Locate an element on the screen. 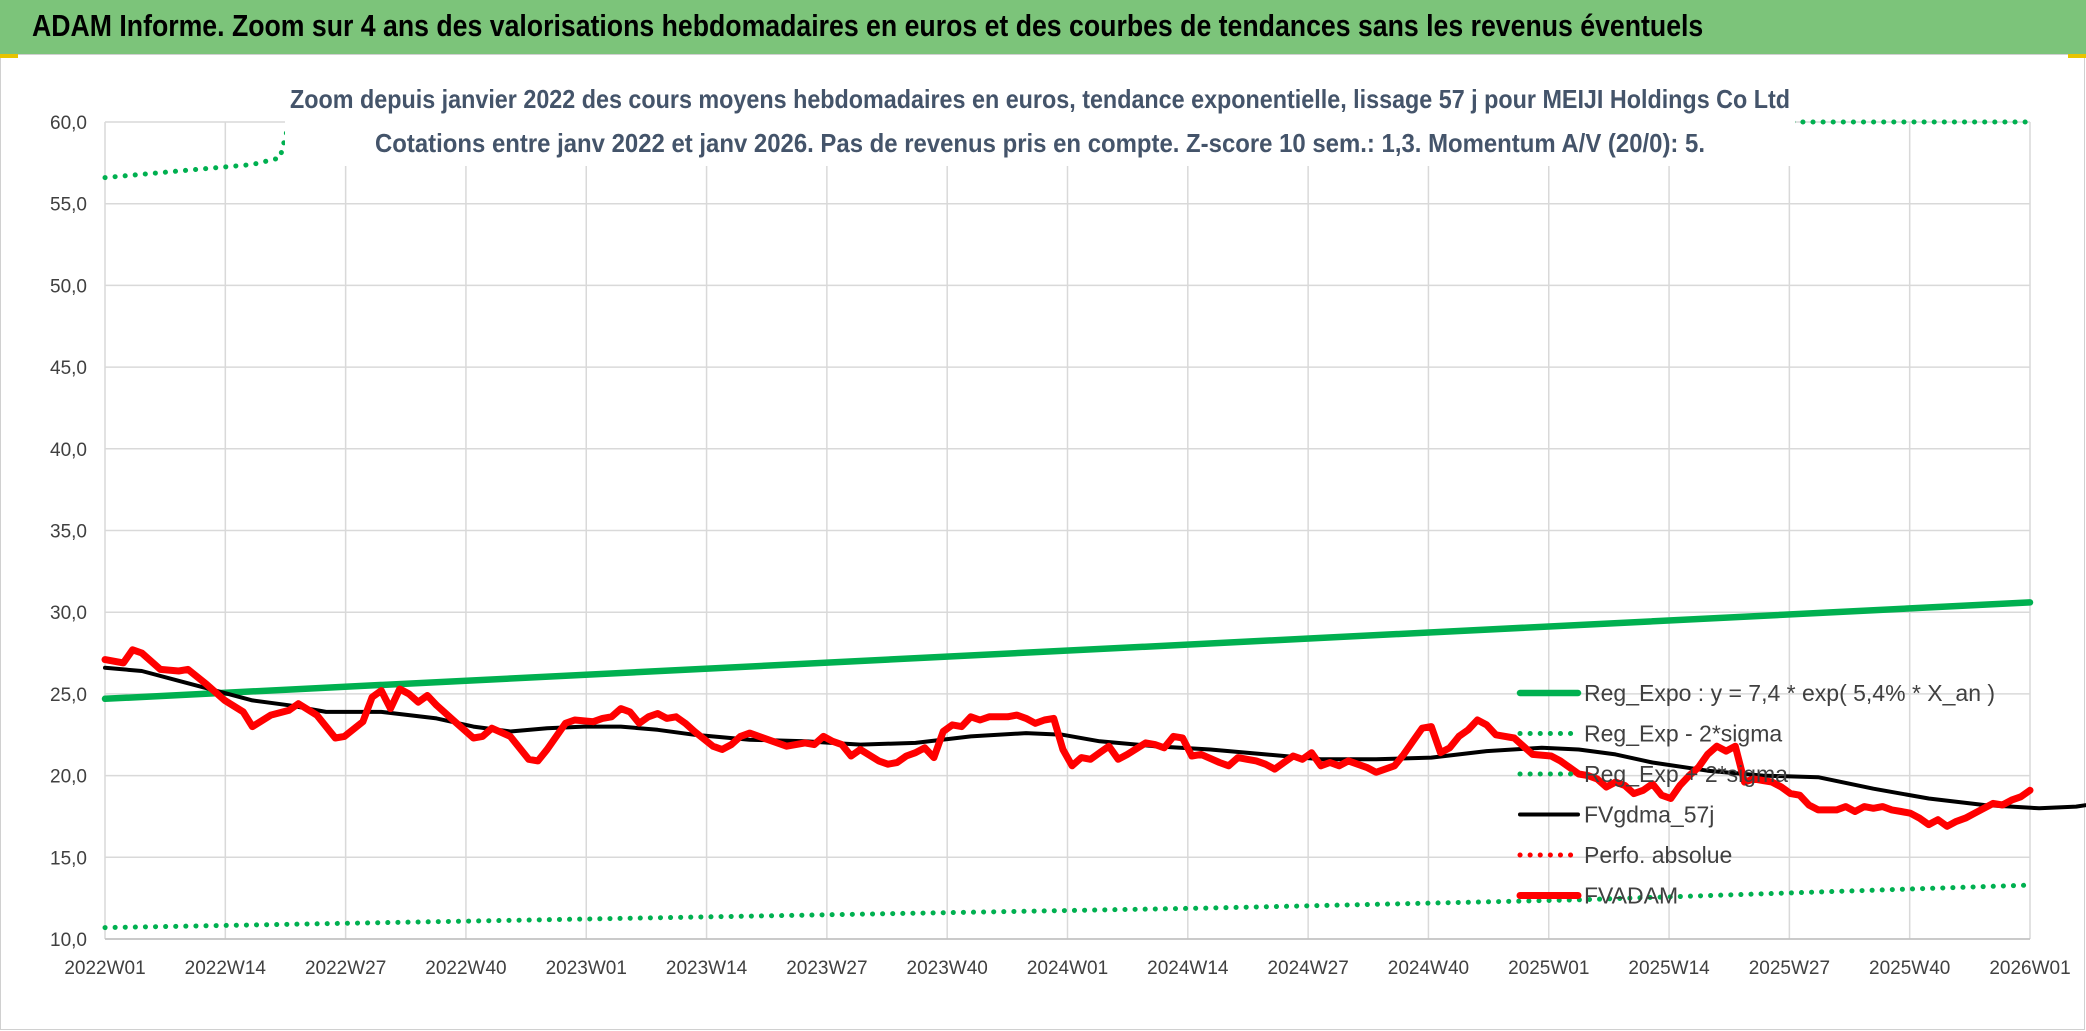 This screenshot has width=2086, height=1031. legend-label-3: FVgdma_57j is located at coordinates (1649, 815).